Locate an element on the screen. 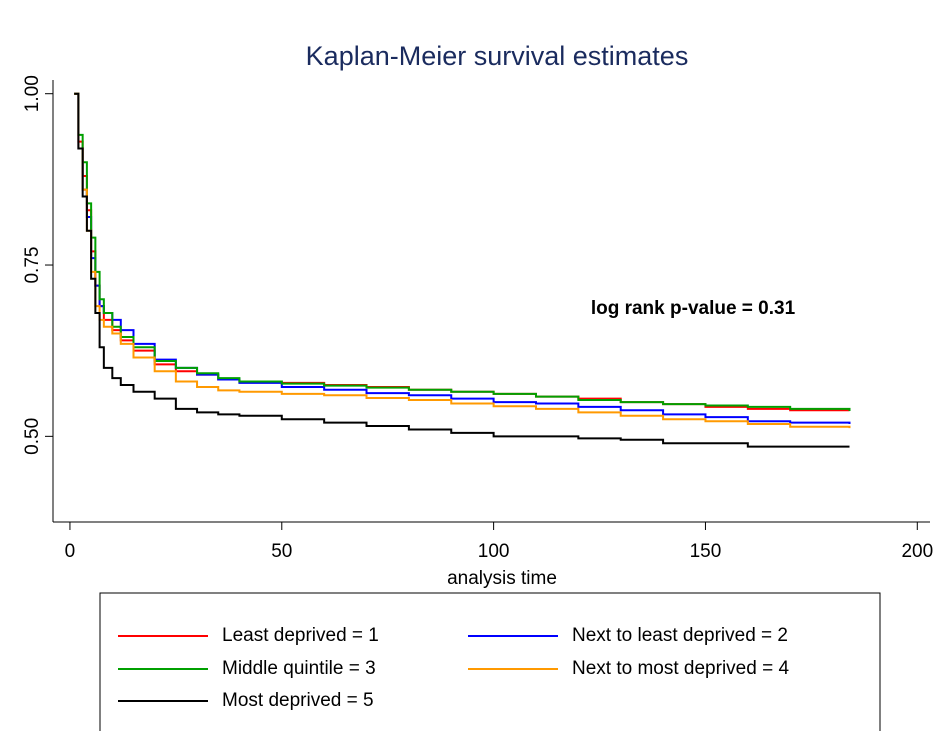 Image resolution: width=952 pixels, height=731 pixels. x-tick-label: 0 is located at coordinates (70, 551).